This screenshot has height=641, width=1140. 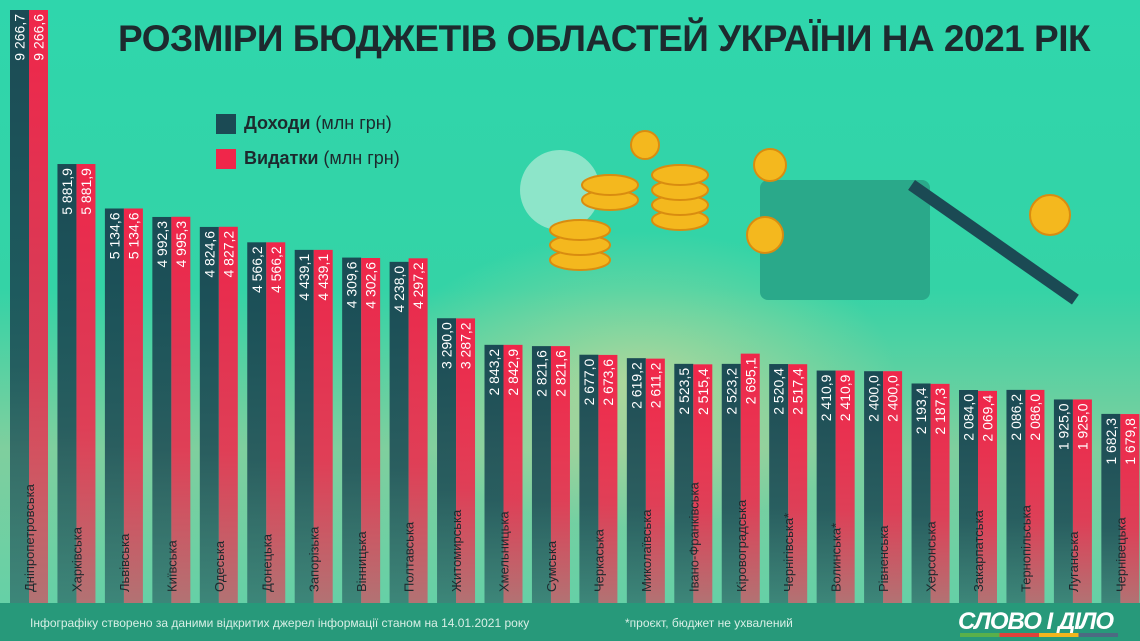 I want to click on value-label-income: 2 821,6, so click(x=541, y=373).